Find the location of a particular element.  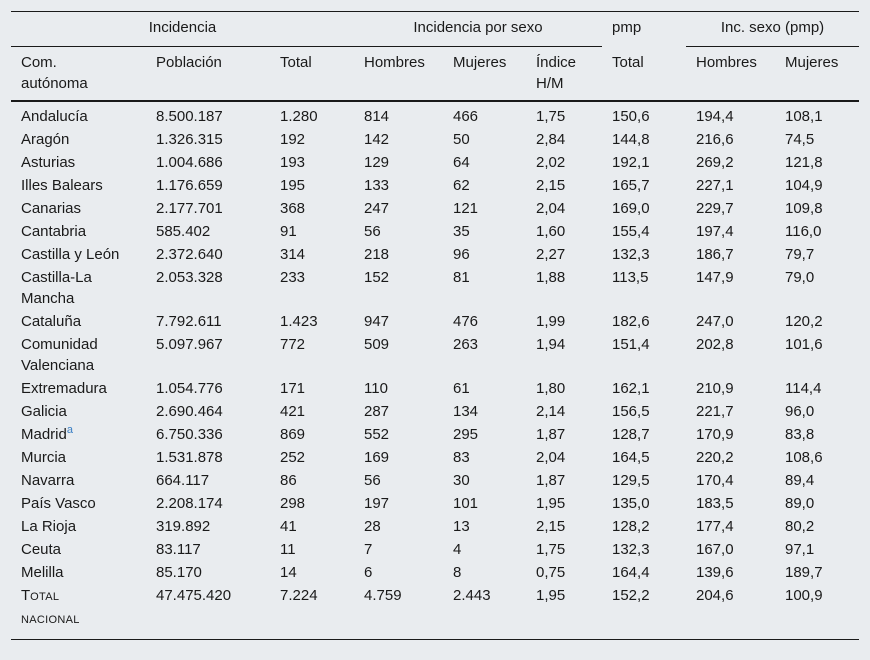

cell-pmp-total: 151,4 is located at coordinates (631, 344).